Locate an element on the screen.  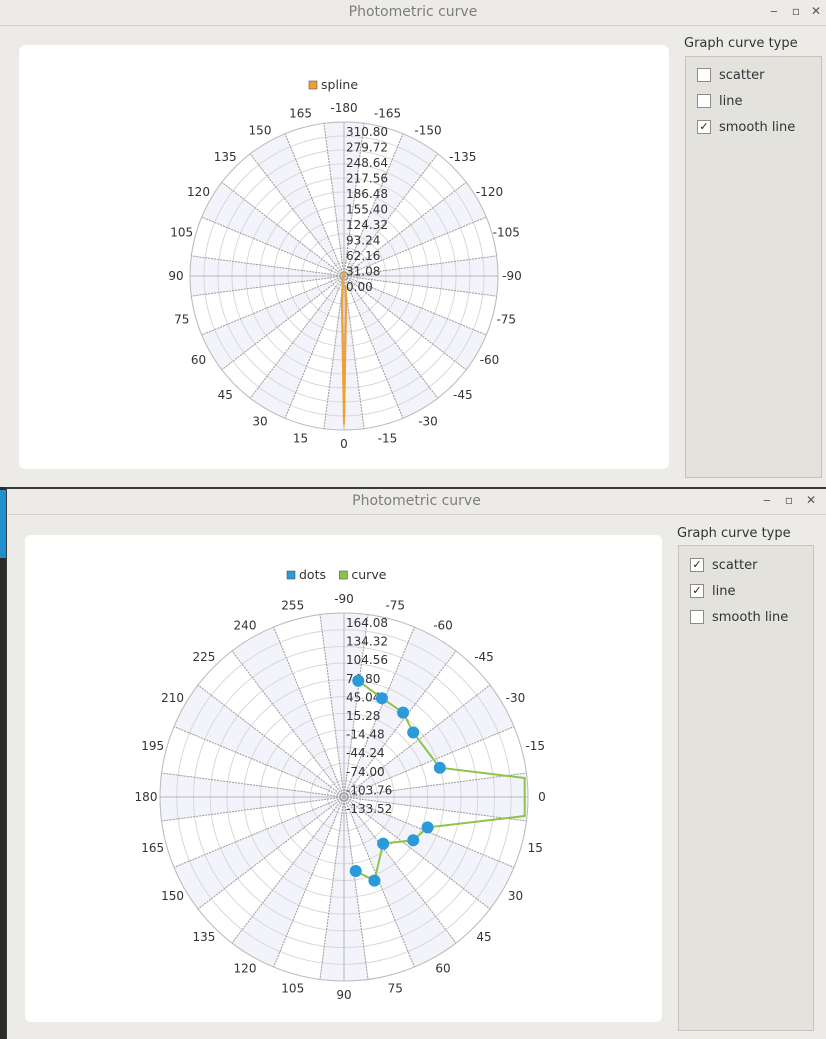
series-line is located at coordinates (344, 347).